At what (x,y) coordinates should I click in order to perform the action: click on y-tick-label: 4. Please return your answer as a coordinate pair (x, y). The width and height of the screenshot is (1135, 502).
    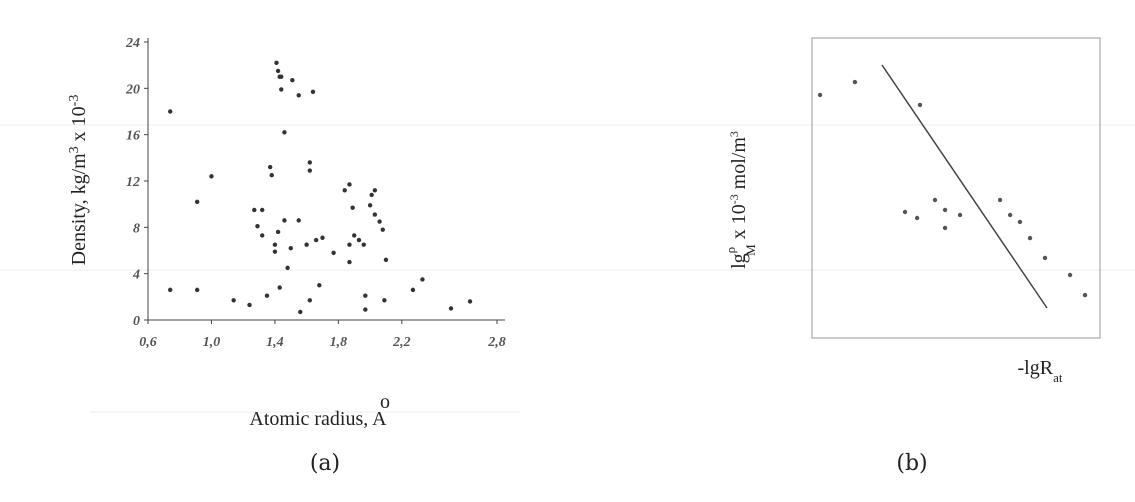
    Looking at the image, I should click on (136, 275).